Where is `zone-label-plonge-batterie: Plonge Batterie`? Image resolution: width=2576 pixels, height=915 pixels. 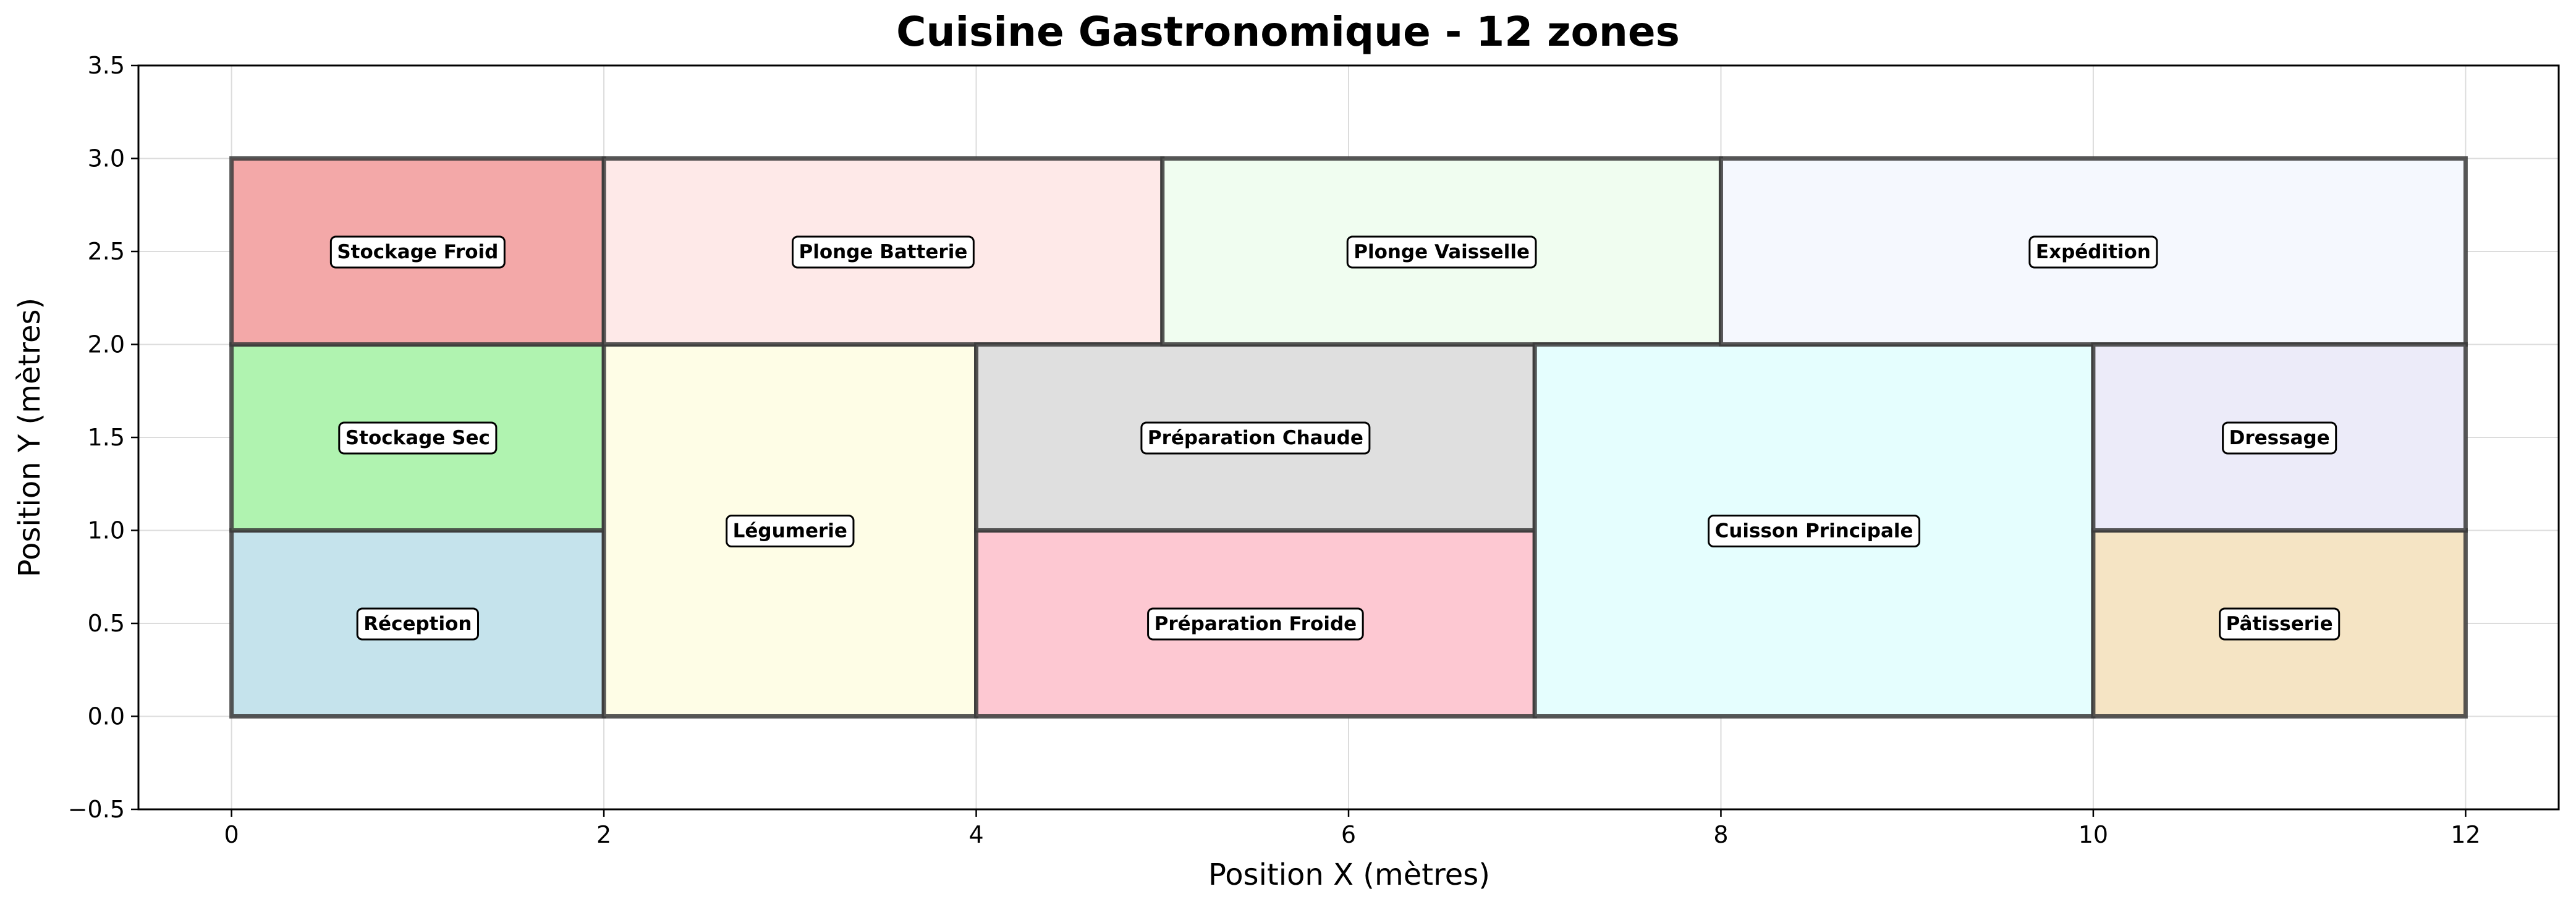 zone-label-plonge-batterie: Plonge Batterie is located at coordinates (883, 252).